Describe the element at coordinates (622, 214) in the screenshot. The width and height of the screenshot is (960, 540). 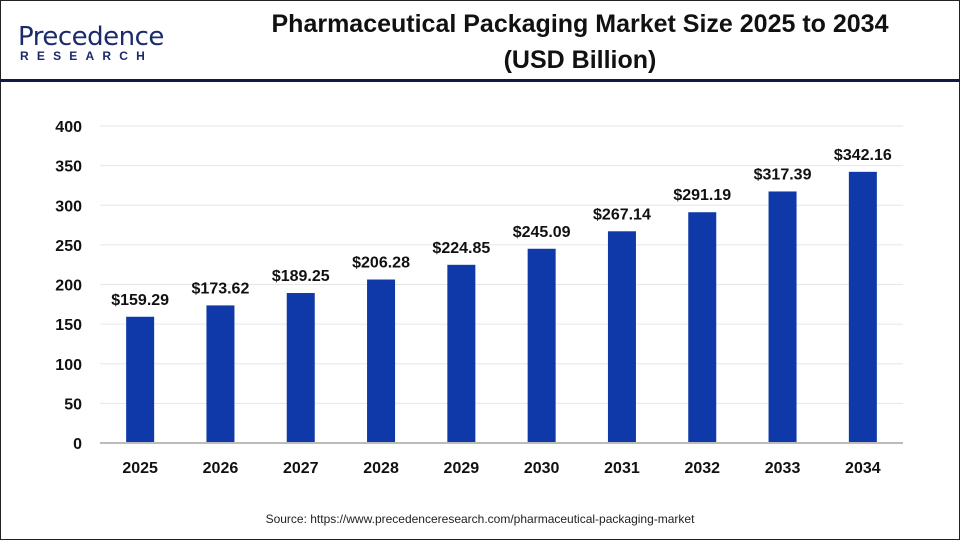
I see `data-label: $267.14` at that location.